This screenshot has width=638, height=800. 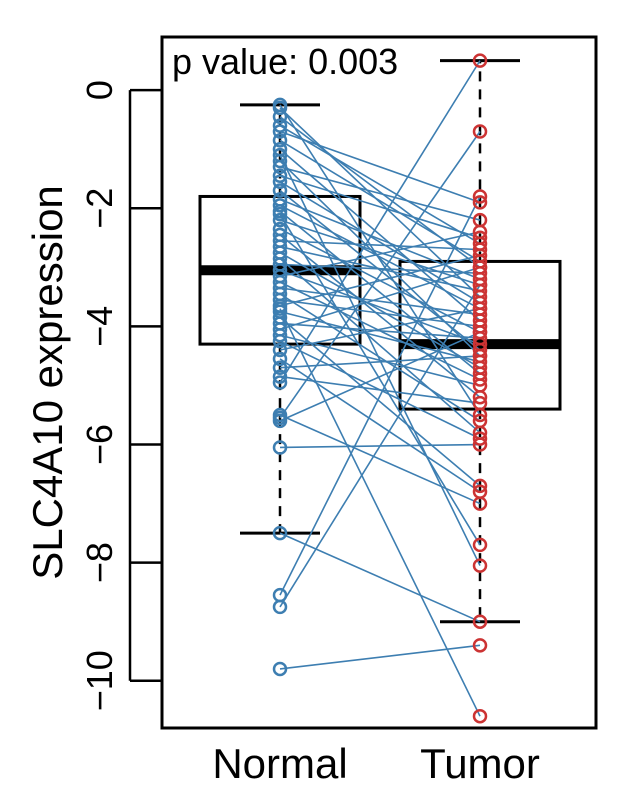 I want to click on x-tick-label: Normal, so click(x=279, y=763).